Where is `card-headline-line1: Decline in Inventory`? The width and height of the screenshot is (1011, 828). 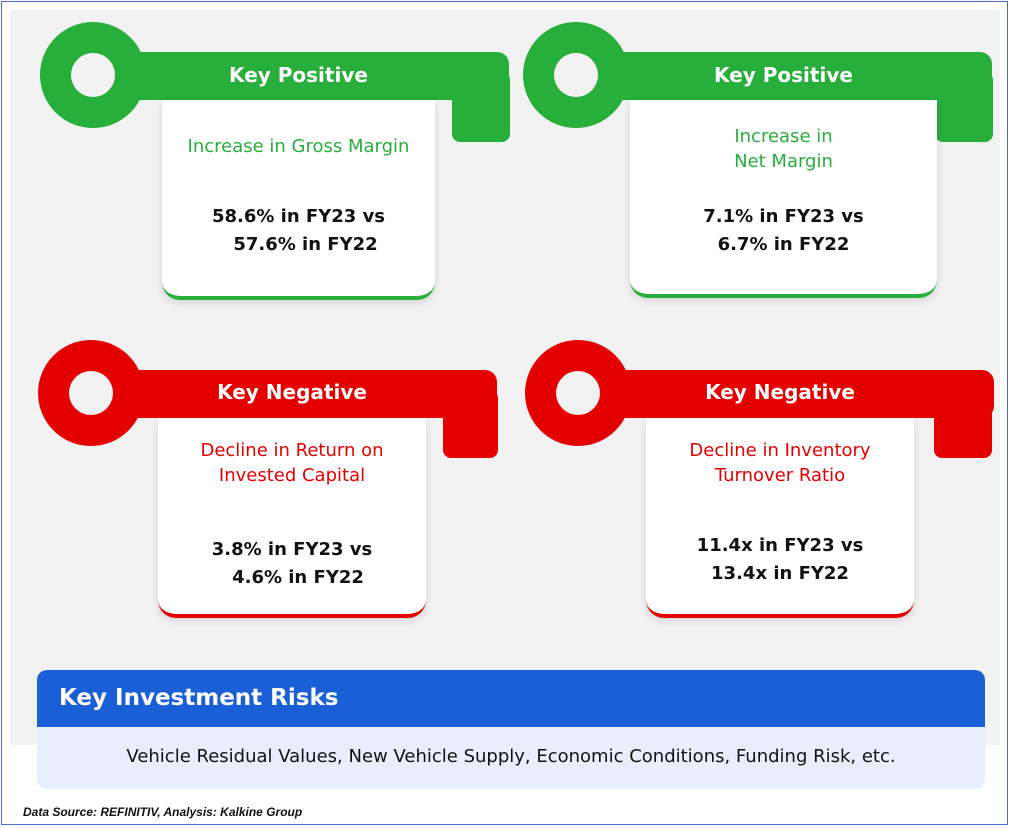 card-headline-line1: Decline in Inventory is located at coordinates (780, 450).